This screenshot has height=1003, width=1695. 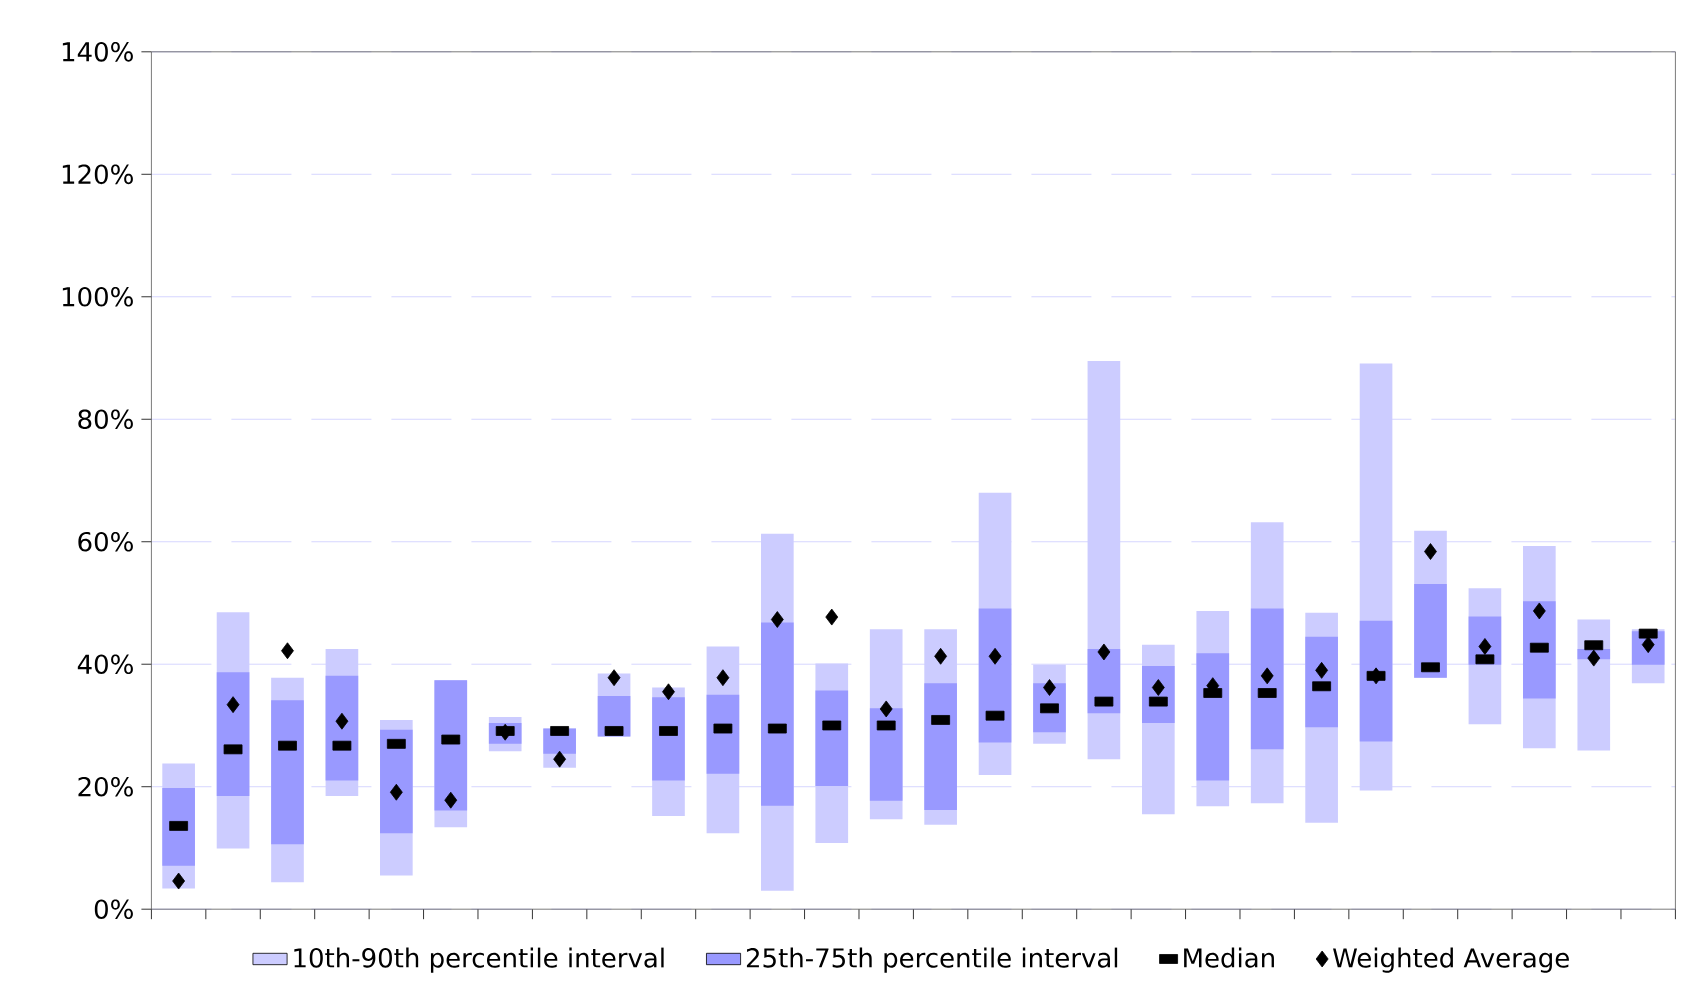 What do you see at coordinates (479, 960) in the screenshot?
I see `legend-label: 10th-90th percentile interval` at bounding box center [479, 960].